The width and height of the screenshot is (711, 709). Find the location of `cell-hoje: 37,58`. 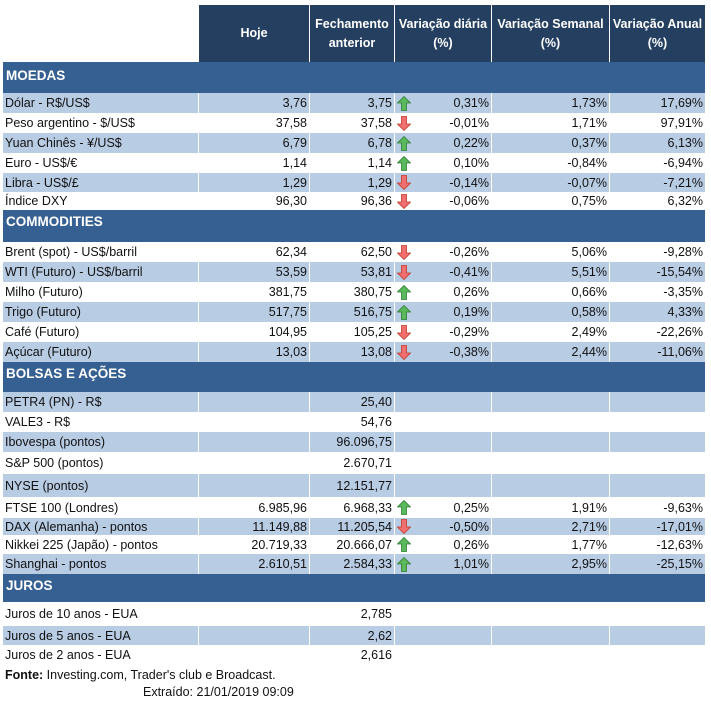

cell-hoje: 37,58 is located at coordinates (291, 123).